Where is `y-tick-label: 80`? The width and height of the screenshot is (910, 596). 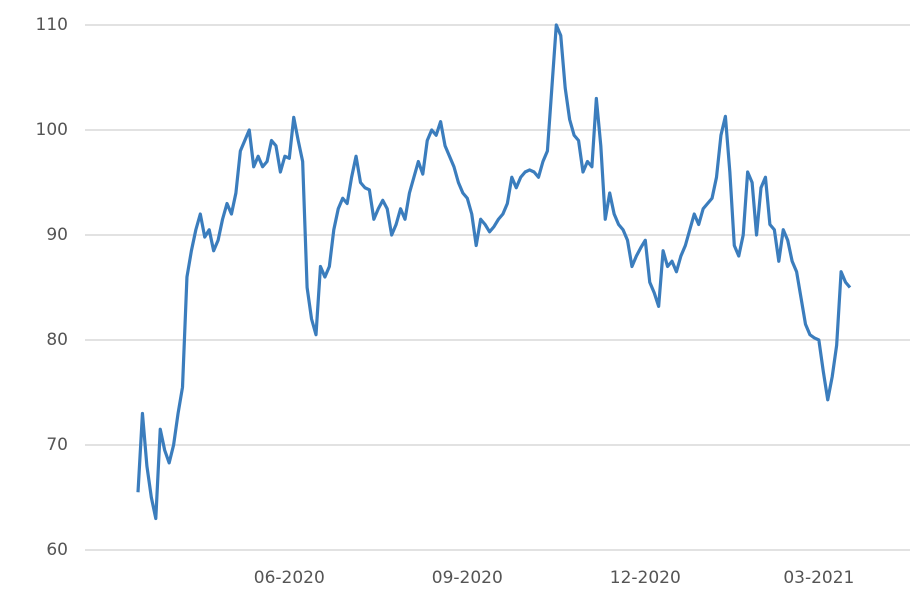
y-tick-label: 80 is located at coordinates (57, 340).